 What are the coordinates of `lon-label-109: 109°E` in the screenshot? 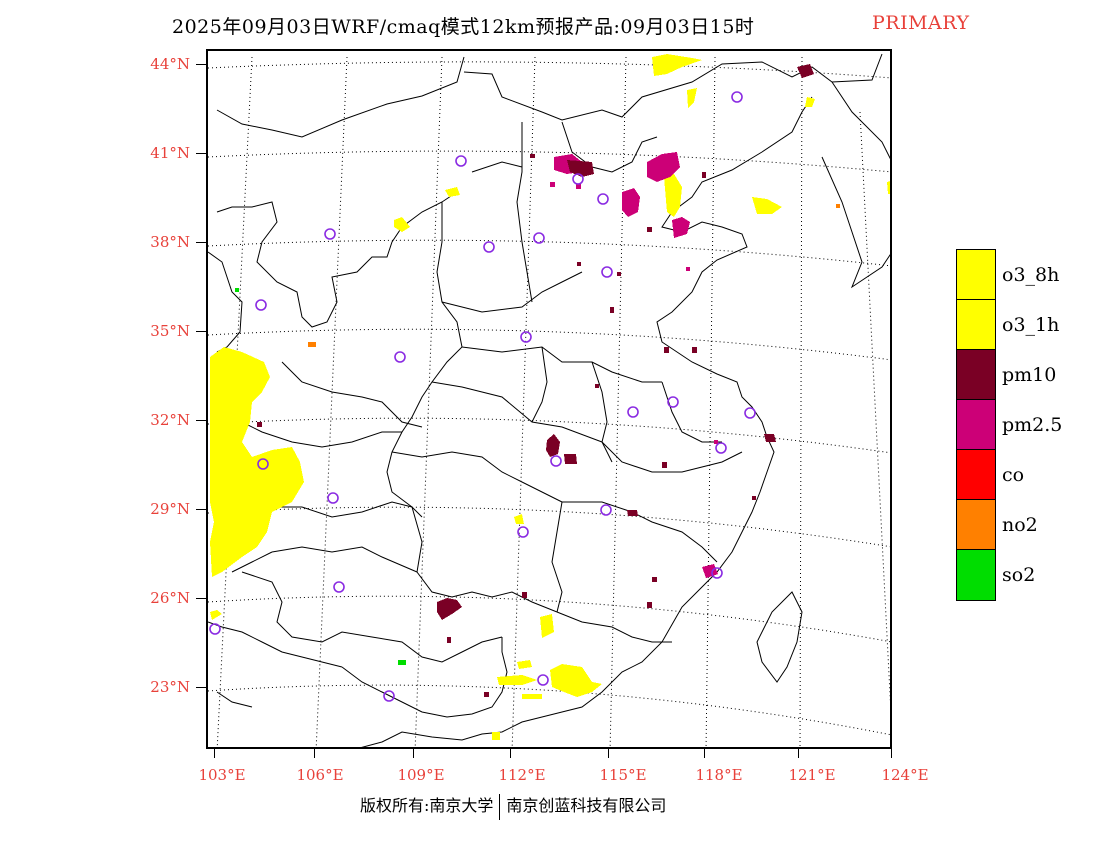 It's located at (421, 775).